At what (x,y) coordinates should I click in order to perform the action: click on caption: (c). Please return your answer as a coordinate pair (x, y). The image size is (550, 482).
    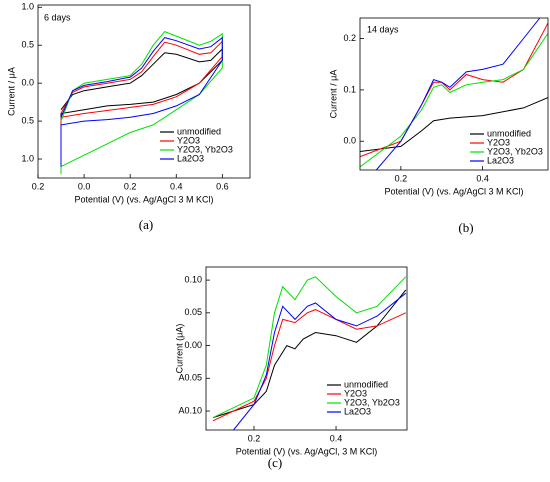
    Looking at the image, I should click on (275, 462).